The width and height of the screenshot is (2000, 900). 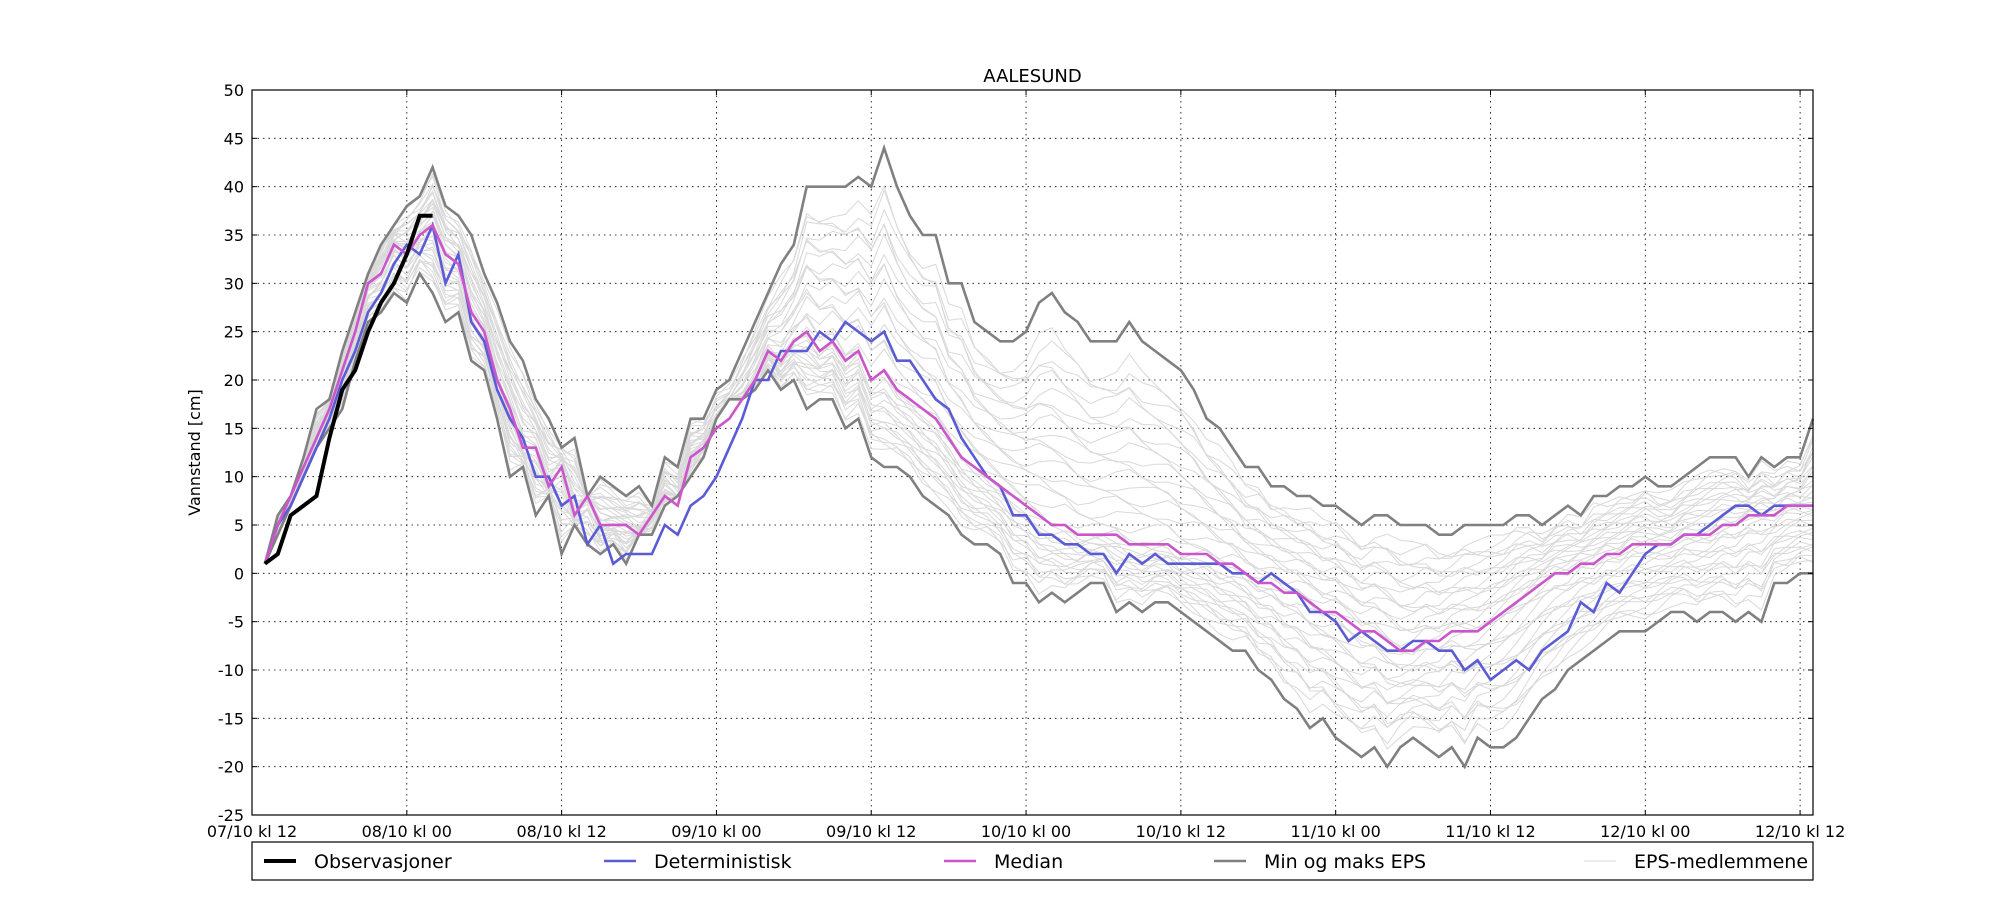 I want to click on y-tick-label: 40, so click(x=234, y=187).